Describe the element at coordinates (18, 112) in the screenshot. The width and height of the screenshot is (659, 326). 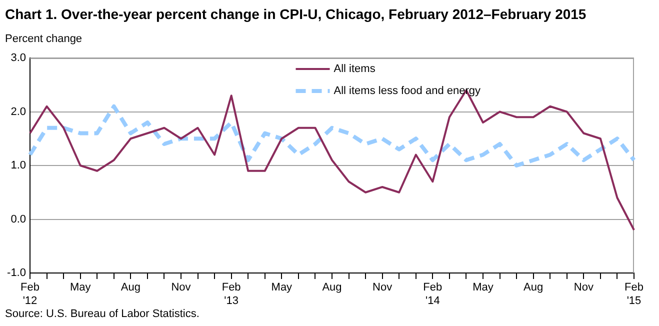
I see `y-tick-label: 2.0` at that location.